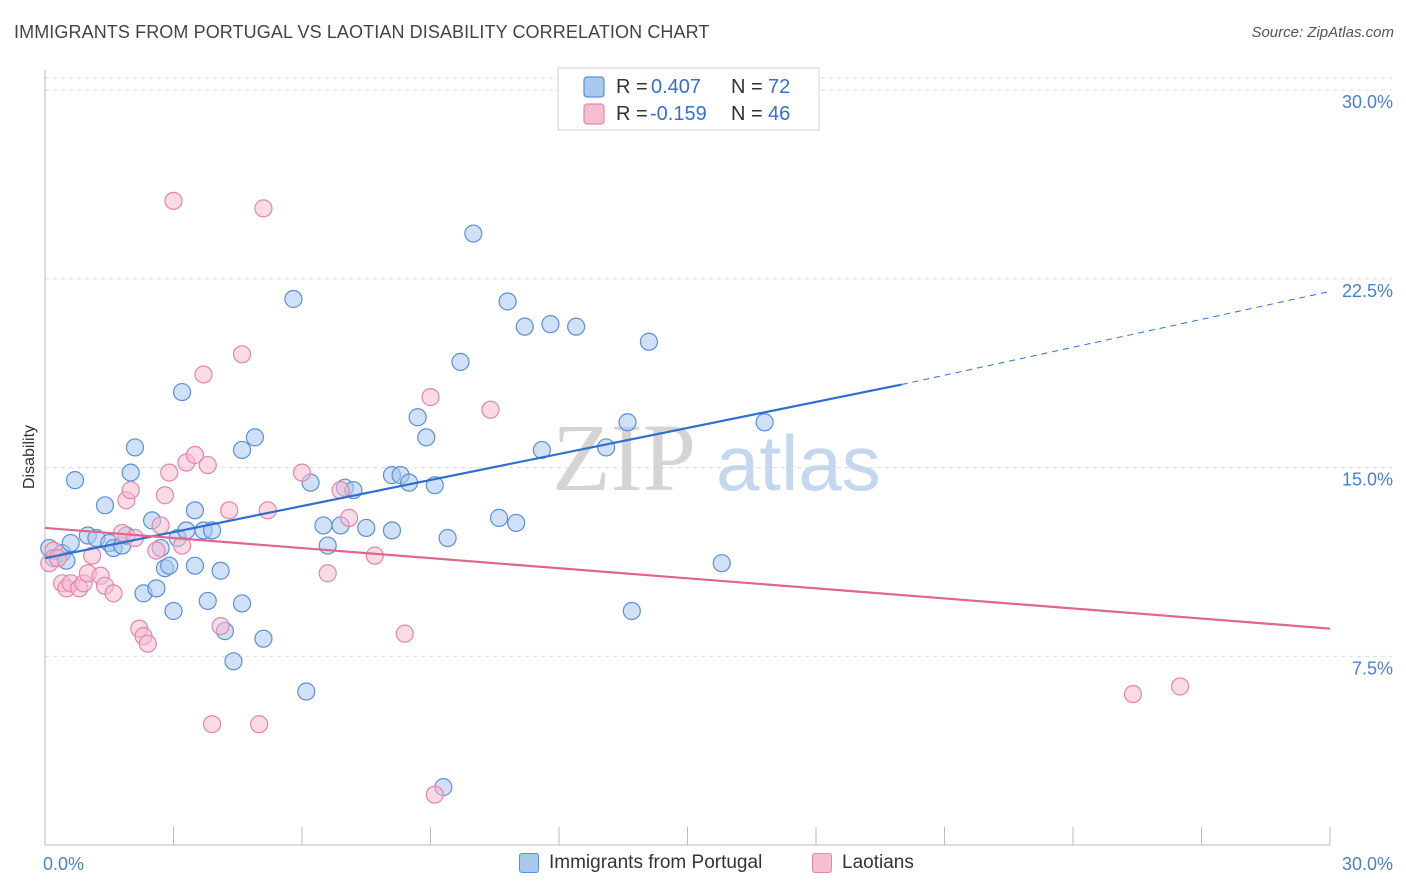 Image resolution: width=1406 pixels, height=892 pixels. I want to click on correlation-legend: R = 0.407 N = 72 R = -0.159 N = 46, so click(688, 99).